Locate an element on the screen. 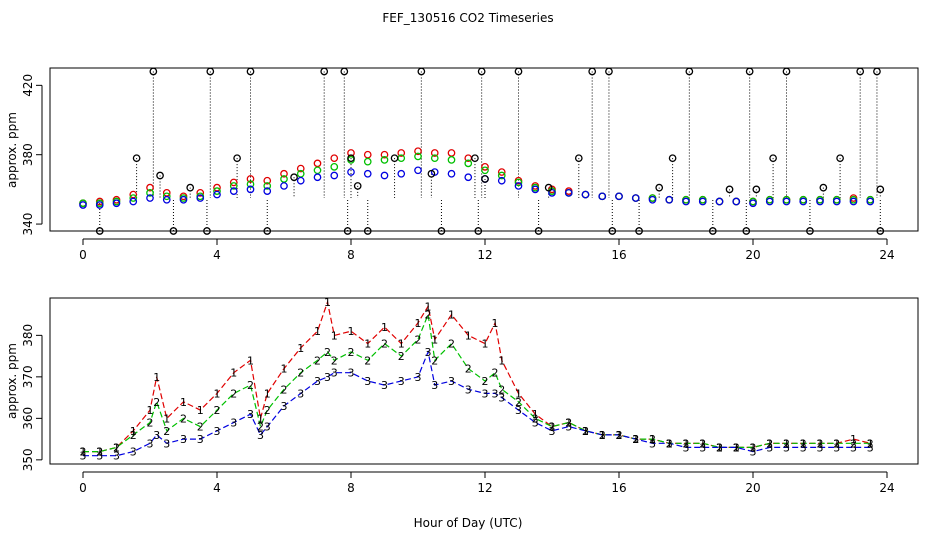 This screenshot has width=936, height=540. x-tick-label: 0 is located at coordinates (83, 255).